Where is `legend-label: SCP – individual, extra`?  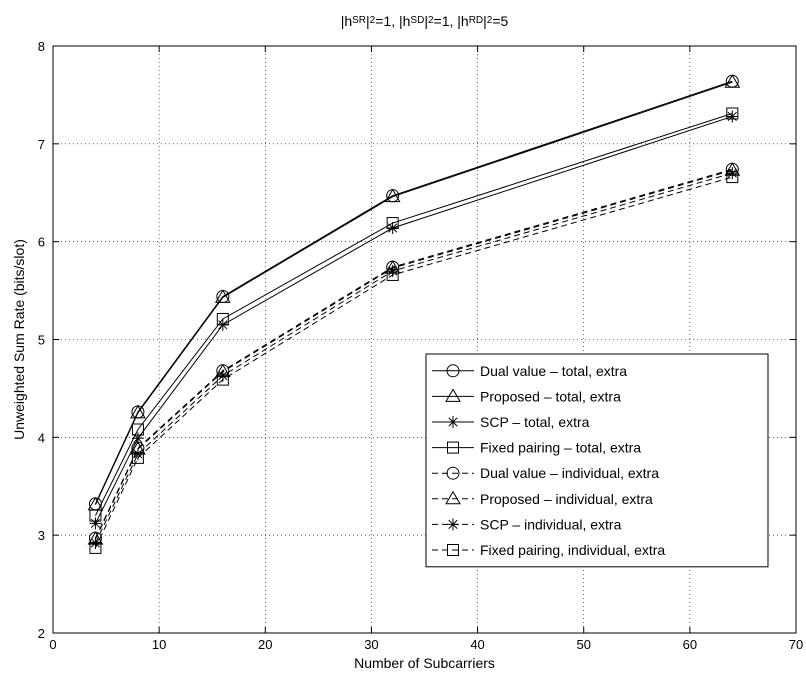
legend-label: SCP – individual, extra is located at coordinates (551, 524).